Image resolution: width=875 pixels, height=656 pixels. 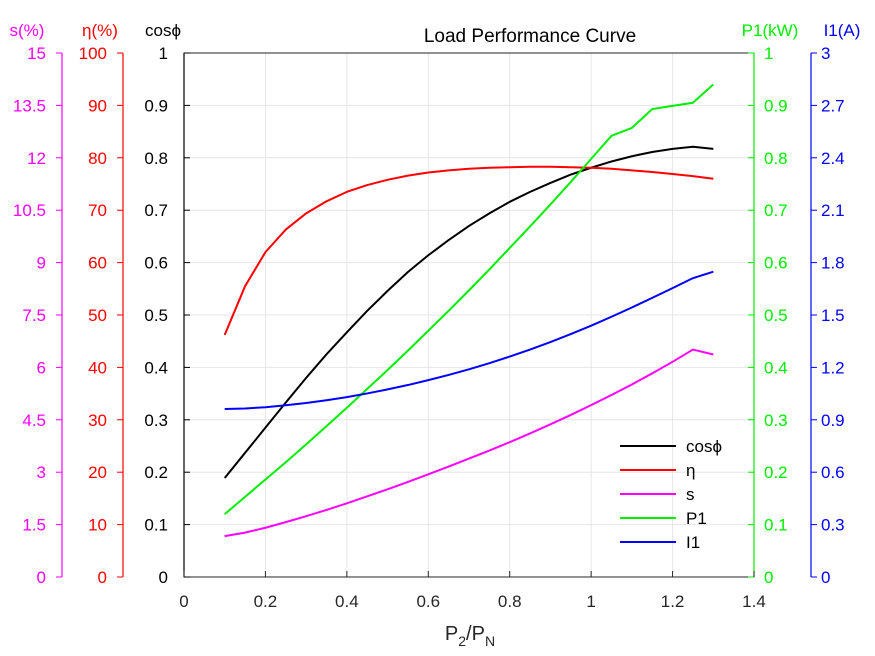 What do you see at coordinates (776, 263) in the screenshot?
I see `y-tick-label-p1: 0.6` at bounding box center [776, 263].